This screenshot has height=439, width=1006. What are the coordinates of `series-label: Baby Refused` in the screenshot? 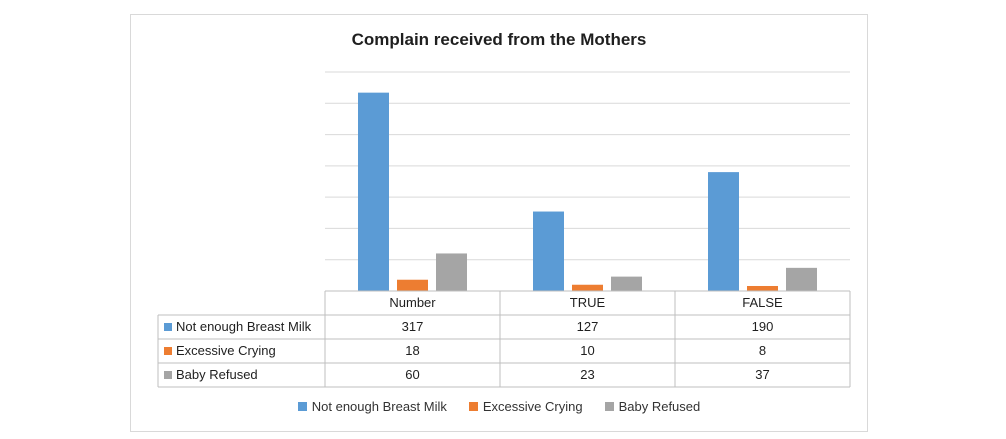 It's located at (217, 374).